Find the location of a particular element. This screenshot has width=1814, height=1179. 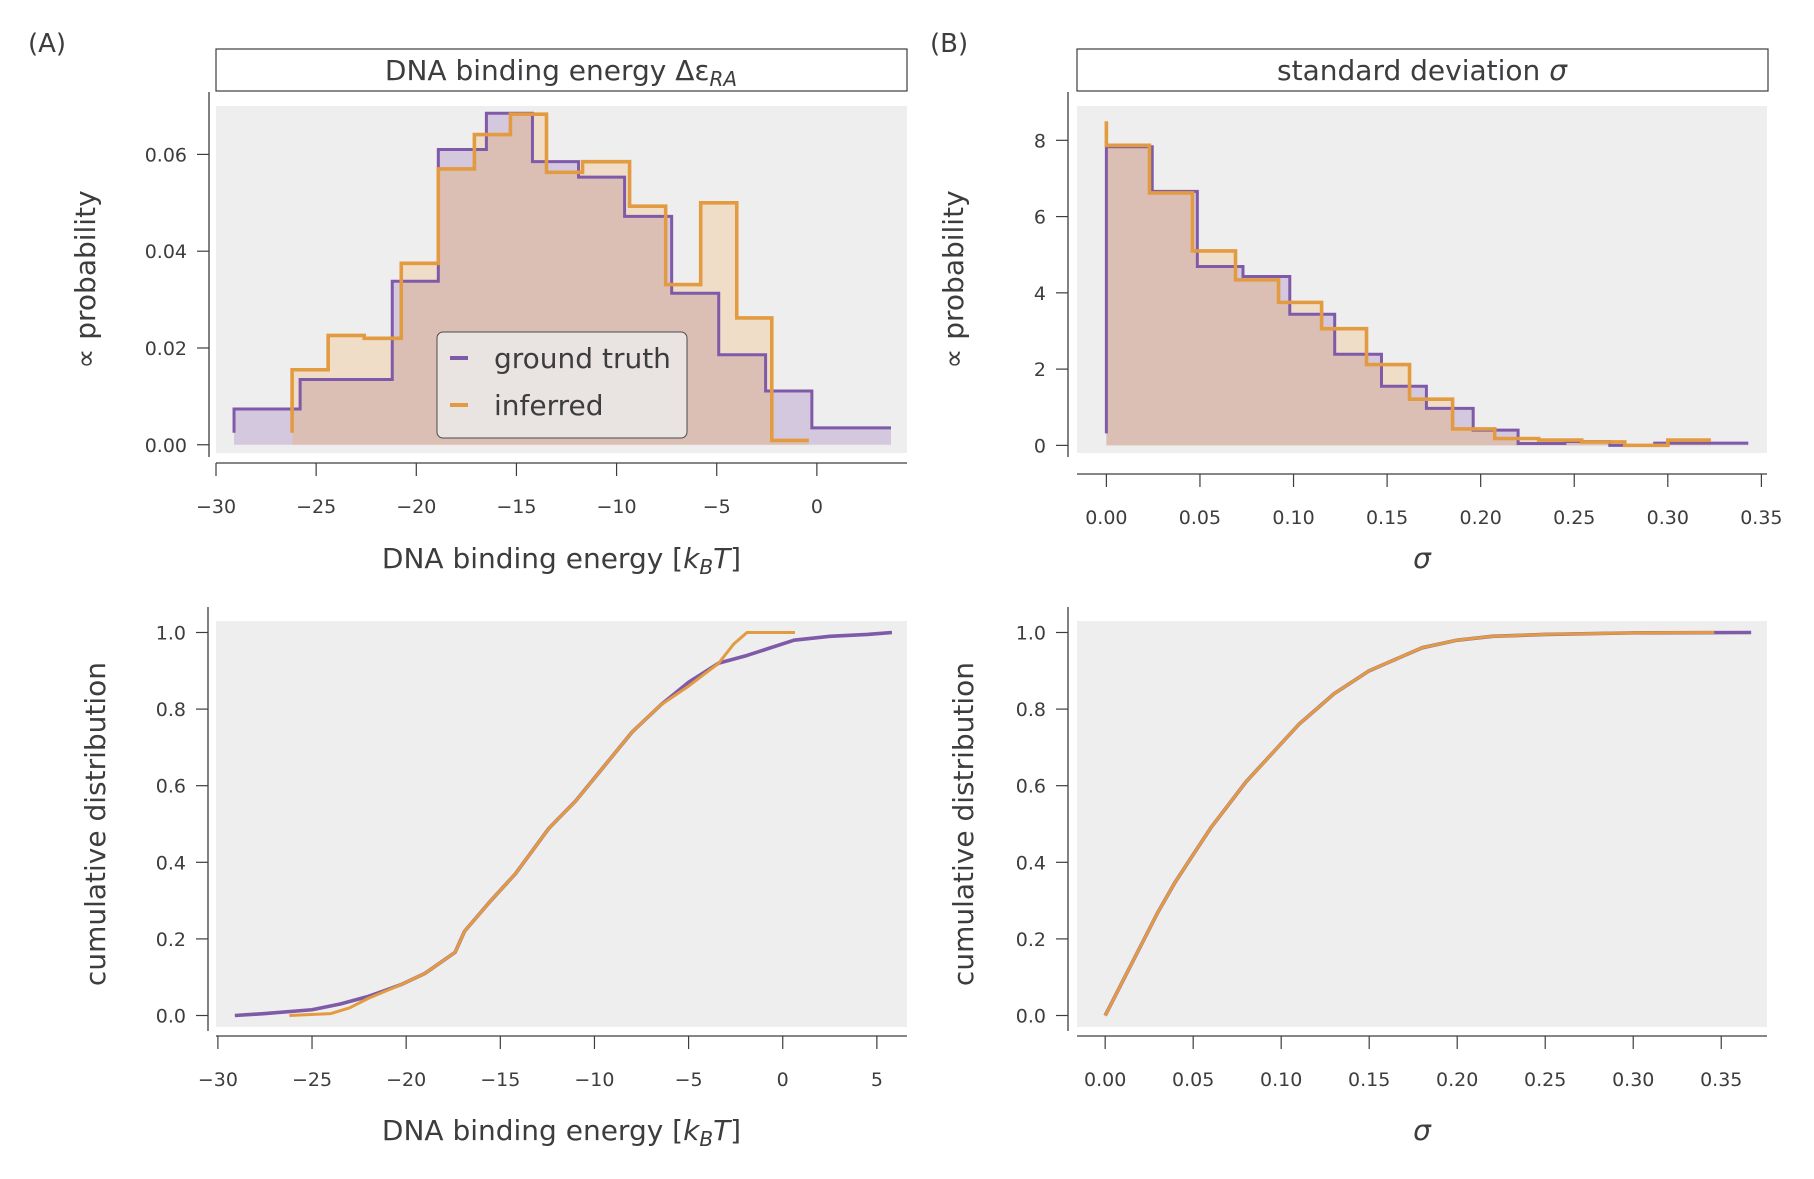

x-axis: −30 −25 −20 −15 −10 −5 0 5 is located at coordinates (552, 1063).